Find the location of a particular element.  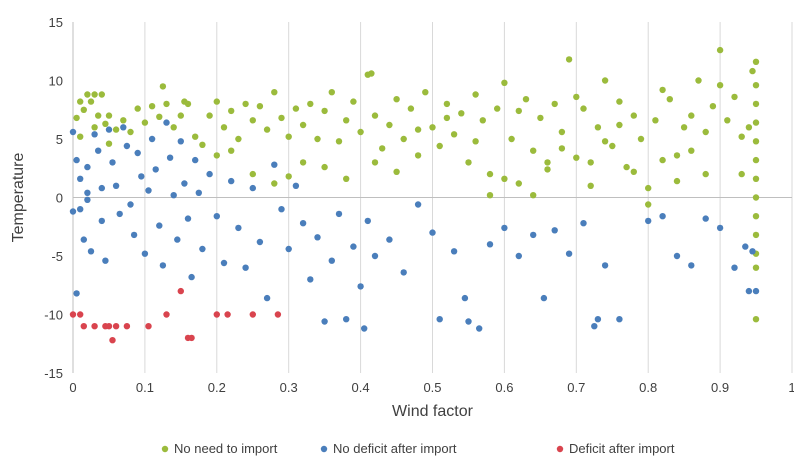

y-tick-label: 15 is located at coordinates (56, 22).